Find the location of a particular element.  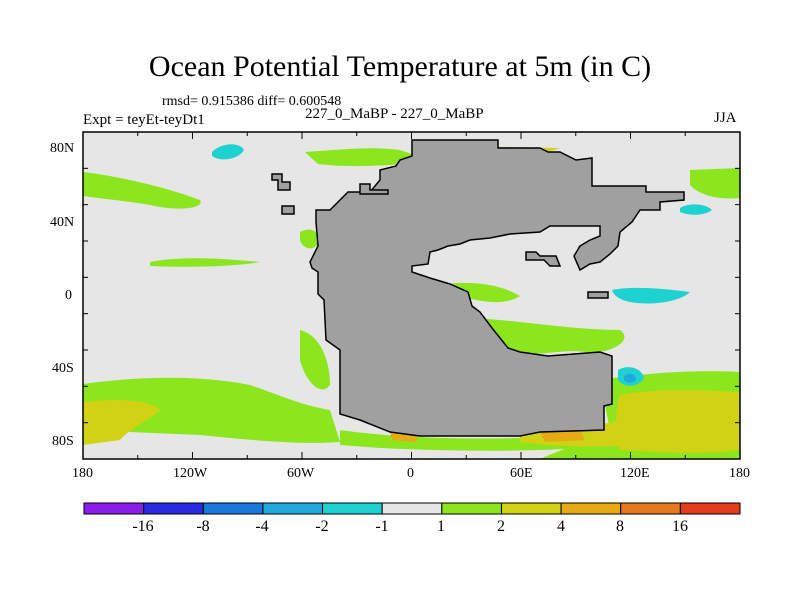

anomaly-cyan-arctic is located at coordinates (228, 152).